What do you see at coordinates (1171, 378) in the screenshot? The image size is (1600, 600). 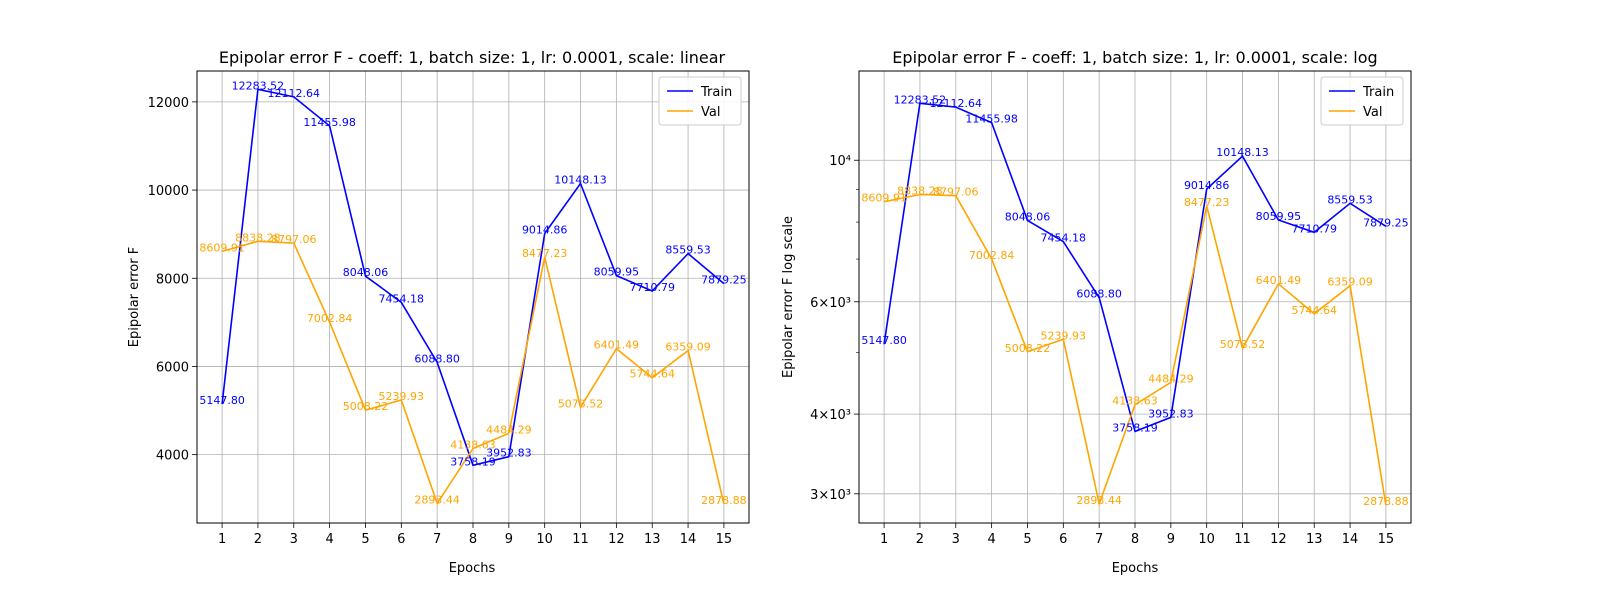 I see `data-label-val: 4484.29` at bounding box center [1171, 378].